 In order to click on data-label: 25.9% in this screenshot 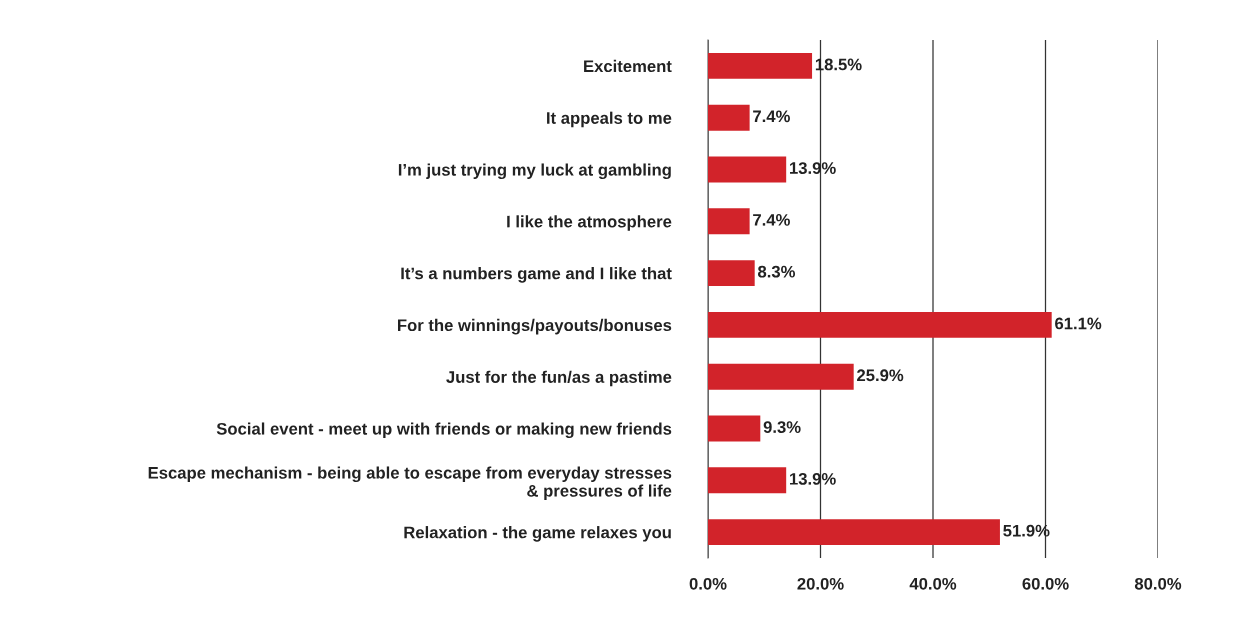, I will do `click(880, 375)`.